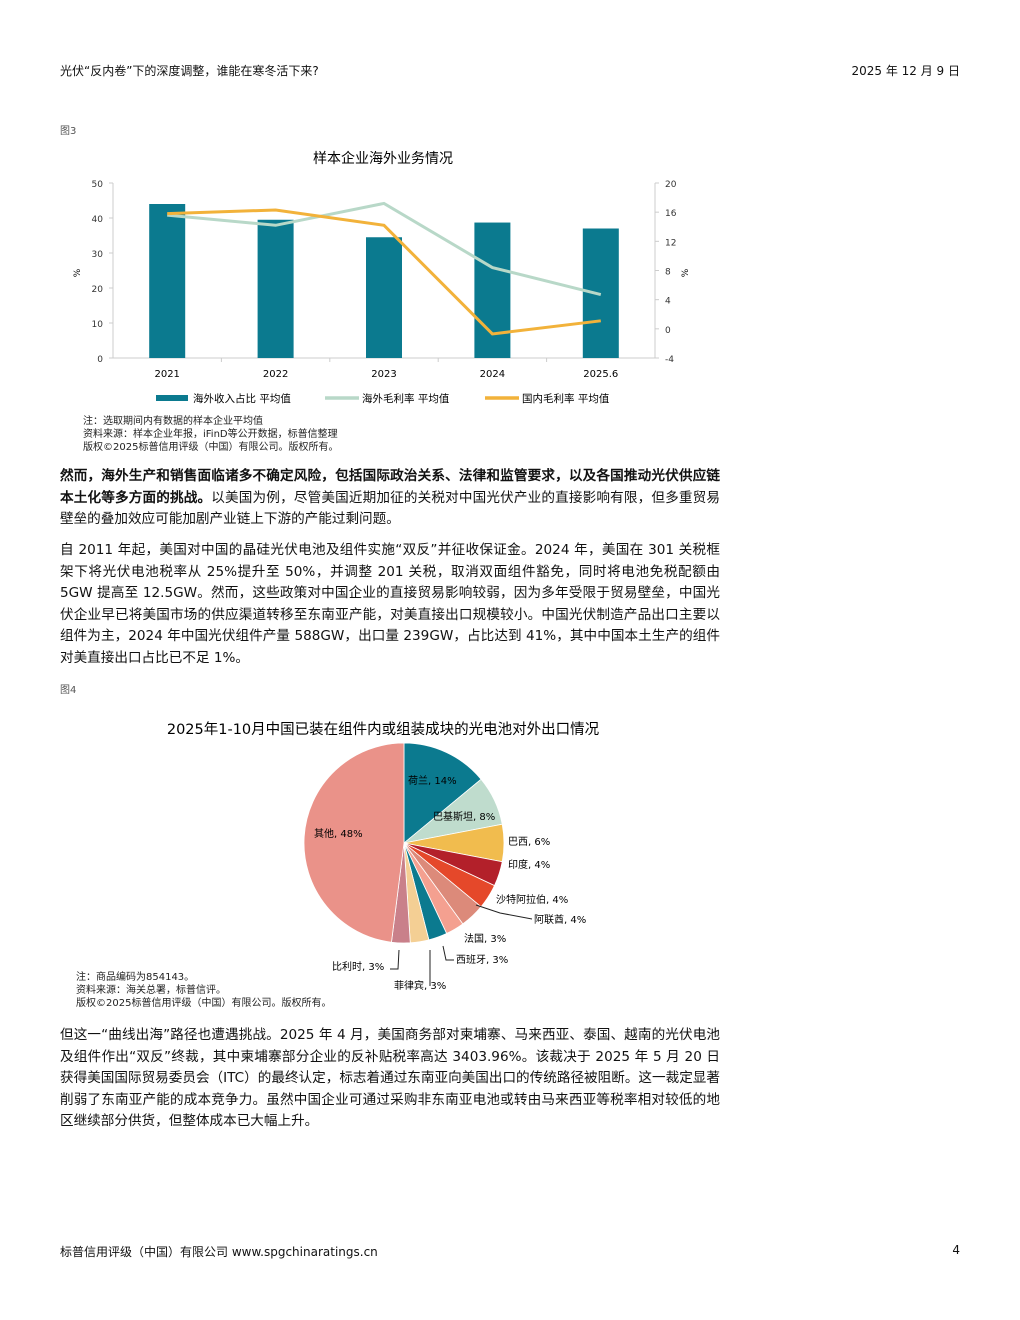 The image size is (1020, 1320). What do you see at coordinates (668, 302) in the screenshot?
I see `y2-tick-label: 4` at bounding box center [668, 302].